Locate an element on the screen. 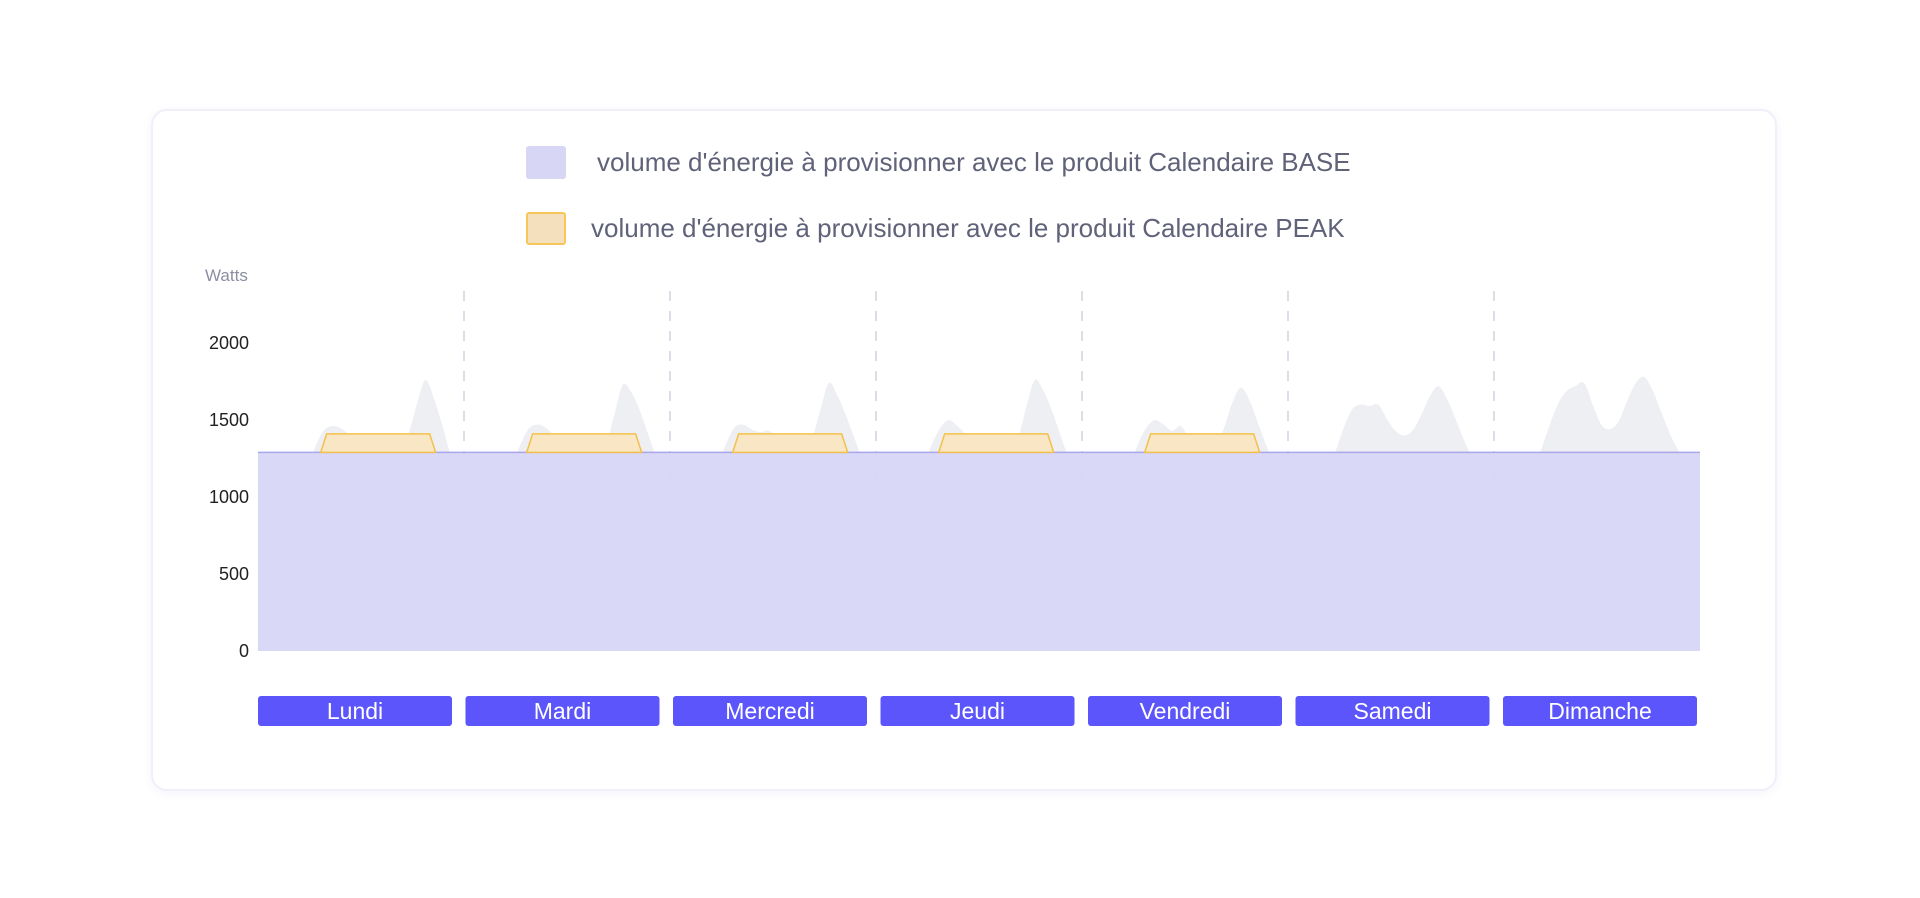 Image resolution: width=1920 pixels, height=898 pixels. day-label: Mardi is located at coordinates (563, 711).